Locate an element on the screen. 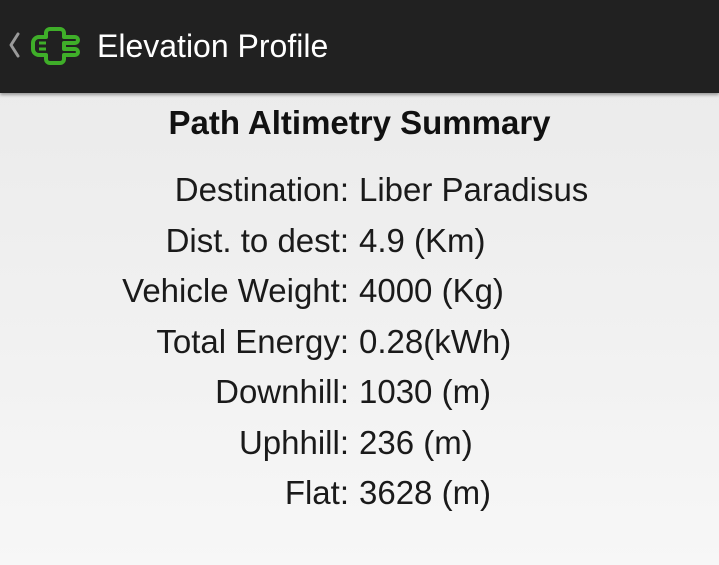 The height and width of the screenshot is (565, 719). row-total-energy: Total Energy: 0.28(kWh) is located at coordinates (359, 345).